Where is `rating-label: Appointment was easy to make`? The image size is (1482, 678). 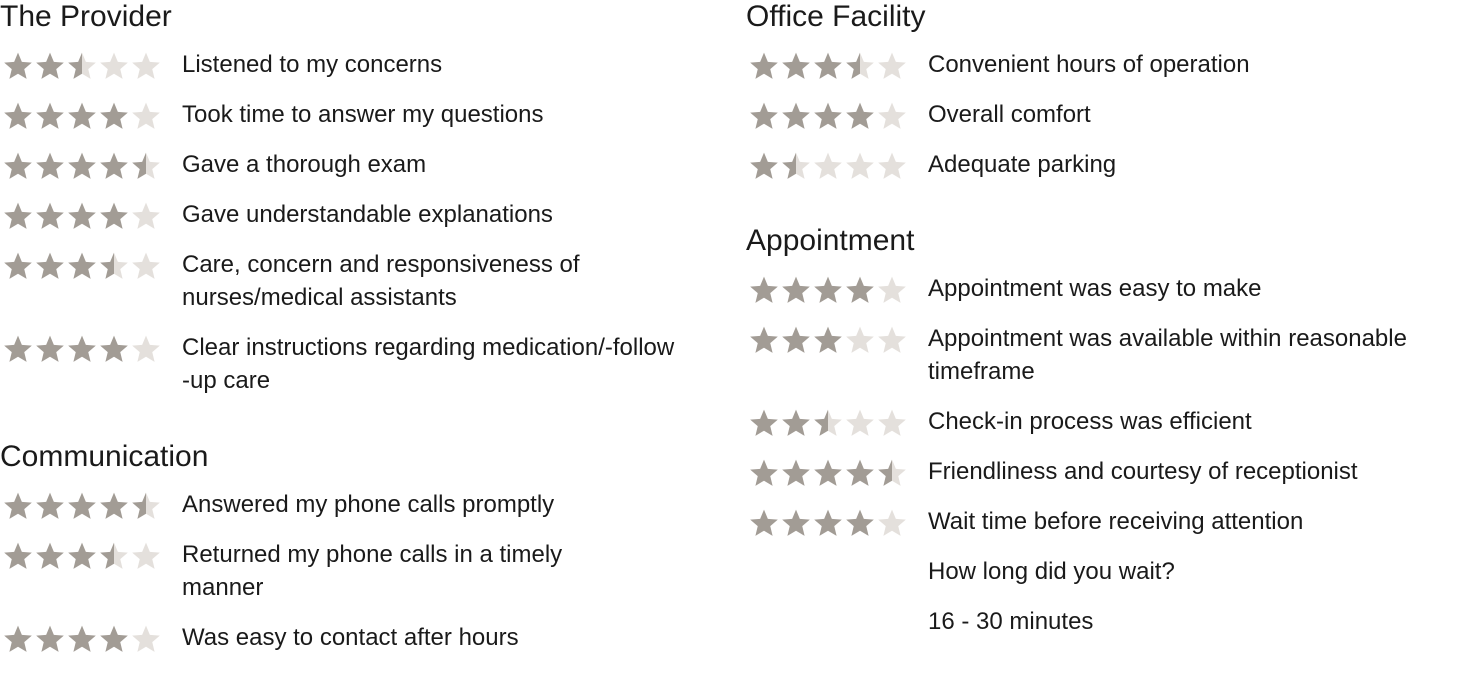
rating-label: Appointment was easy to make is located at coordinates (1095, 288).